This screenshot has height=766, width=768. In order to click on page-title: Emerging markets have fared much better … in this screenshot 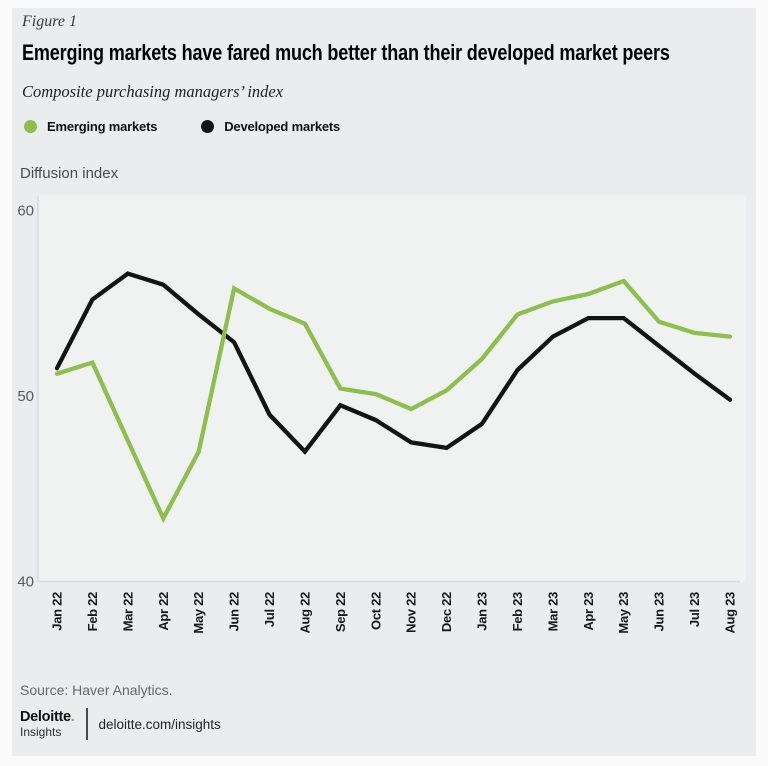, I will do `click(346, 52)`.